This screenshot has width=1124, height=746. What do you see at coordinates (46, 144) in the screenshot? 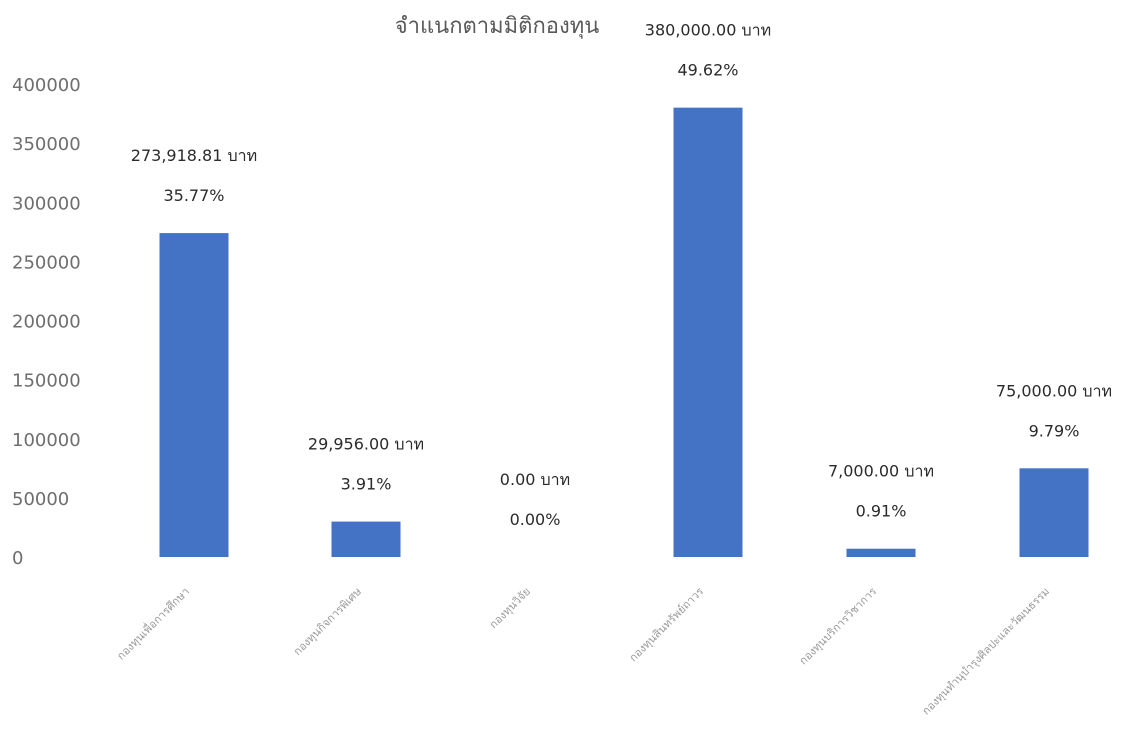
I see `y-tick-label: 350000` at bounding box center [46, 144].